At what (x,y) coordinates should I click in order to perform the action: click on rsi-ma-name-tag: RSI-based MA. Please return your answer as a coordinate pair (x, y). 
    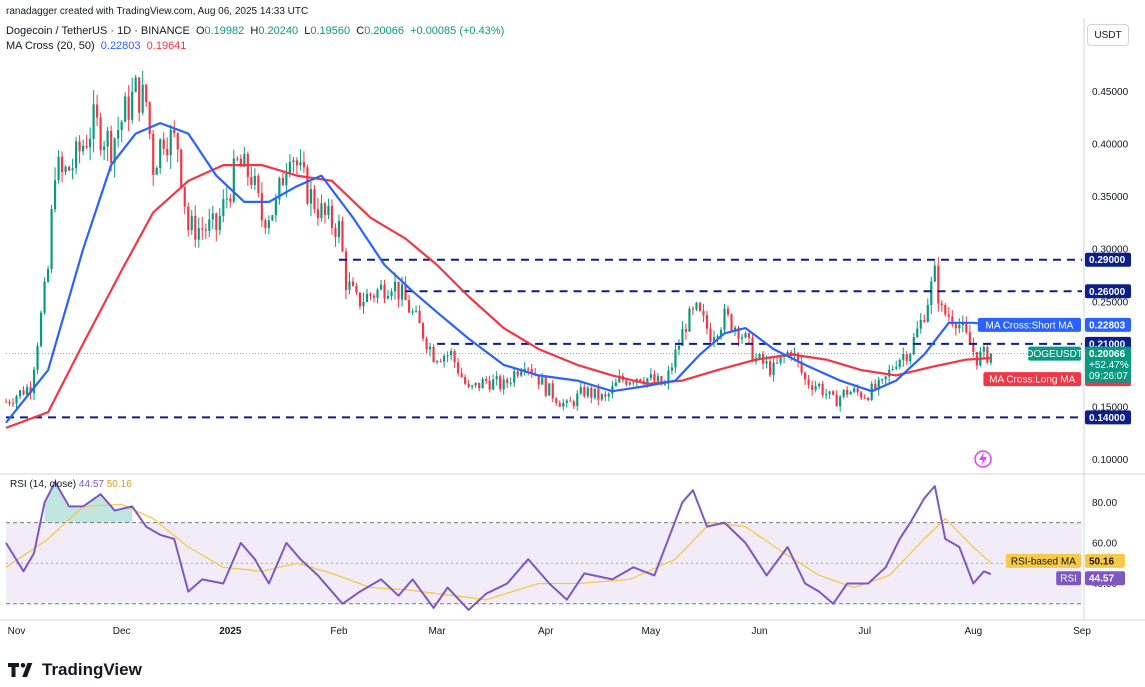
    Looking at the image, I should click on (1043, 560).